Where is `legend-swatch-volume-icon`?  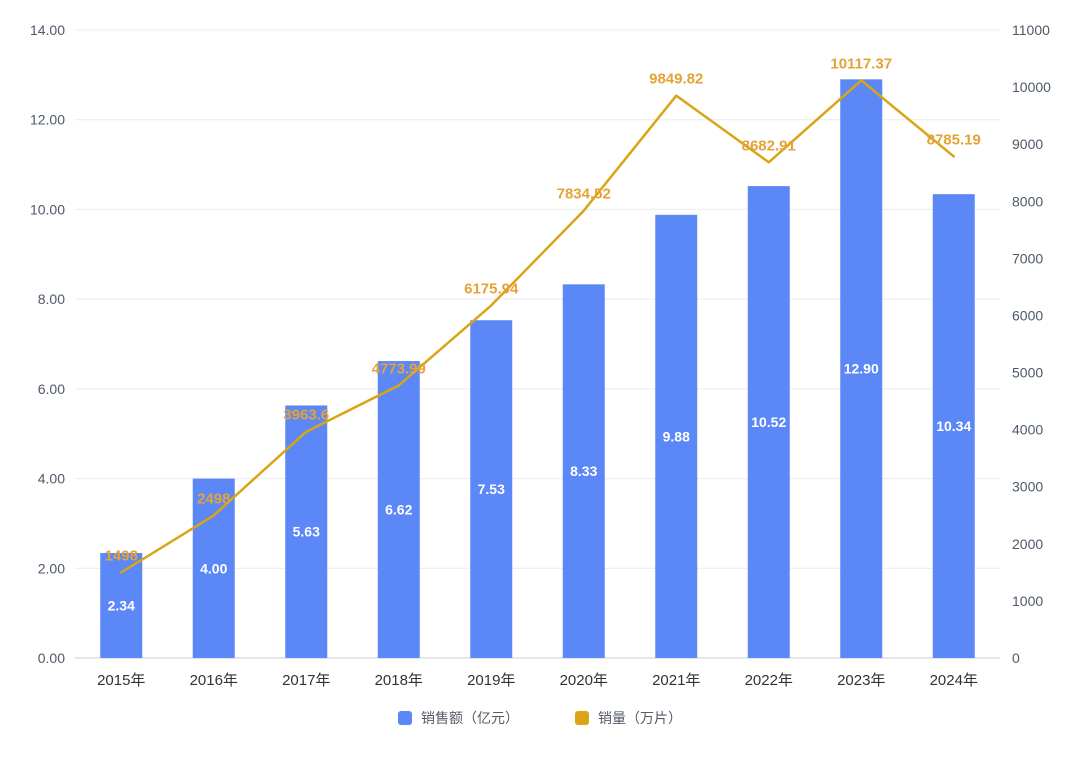 legend-swatch-volume-icon is located at coordinates (582, 718).